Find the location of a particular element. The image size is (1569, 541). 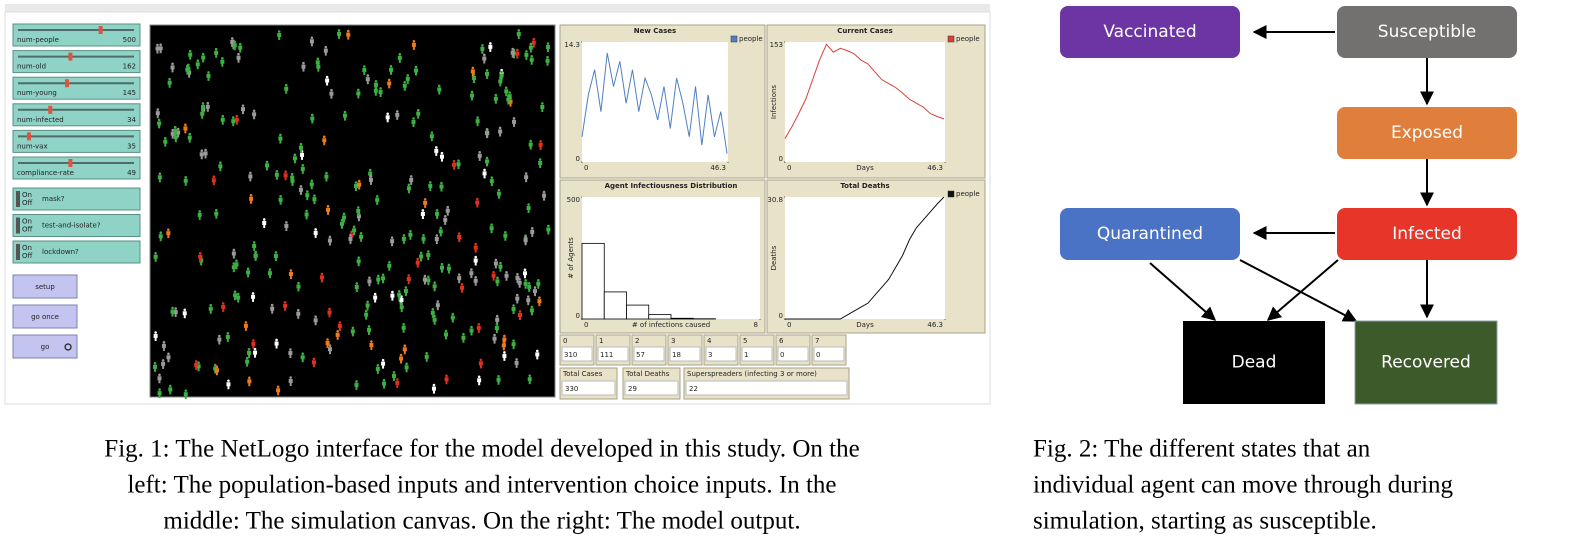

plot-area is located at coordinates (865, 258).